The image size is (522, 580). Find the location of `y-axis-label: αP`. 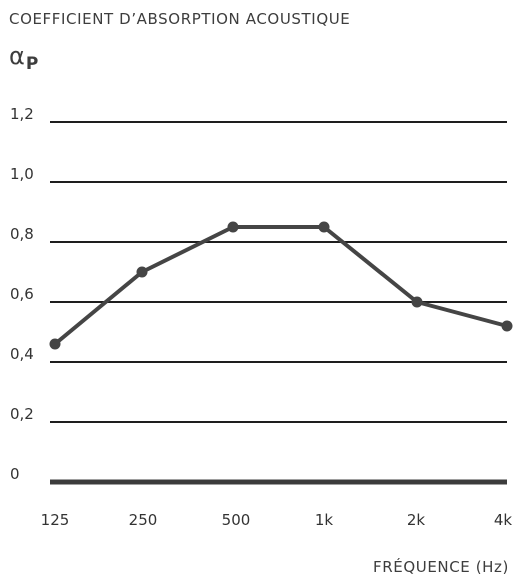

y-axis-label: αP is located at coordinates (23, 58).